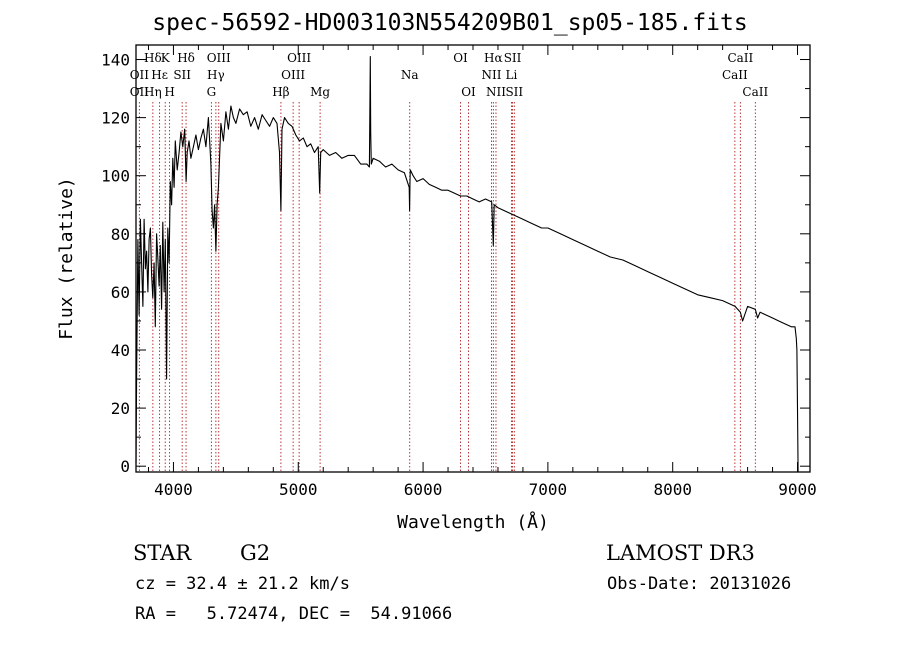 This screenshot has height=649, width=900. What do you see at coordinates (548, 489) in the screenshot?
I see `x-tick-label: 7000` at bounding box center [548, 489].